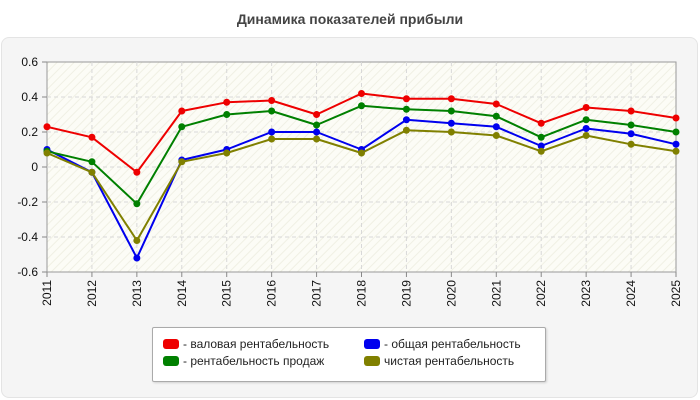 This screenshot has height=400, width=700. Describe the element at coordinates (372, 361) in the screenshot. I see `legend-swatch-net` at that location.